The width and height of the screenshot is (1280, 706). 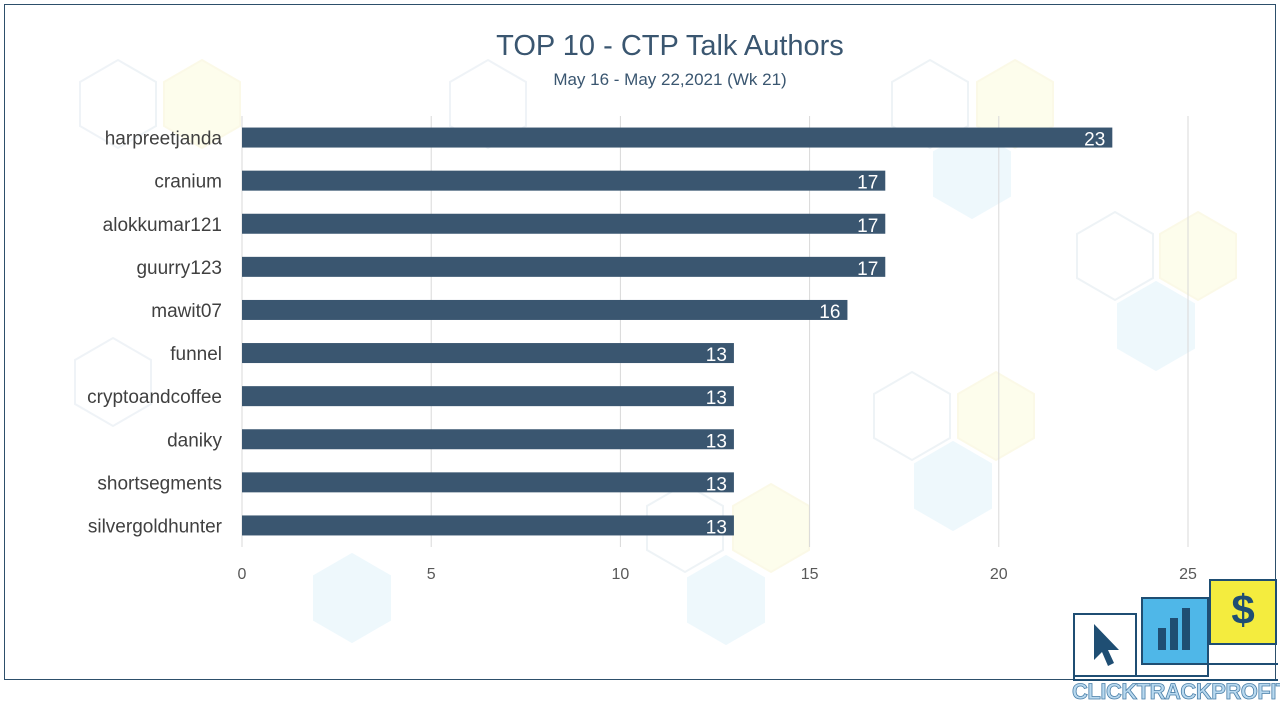 I want to click on x-tick-label: 10, so click(x=621, y=574).